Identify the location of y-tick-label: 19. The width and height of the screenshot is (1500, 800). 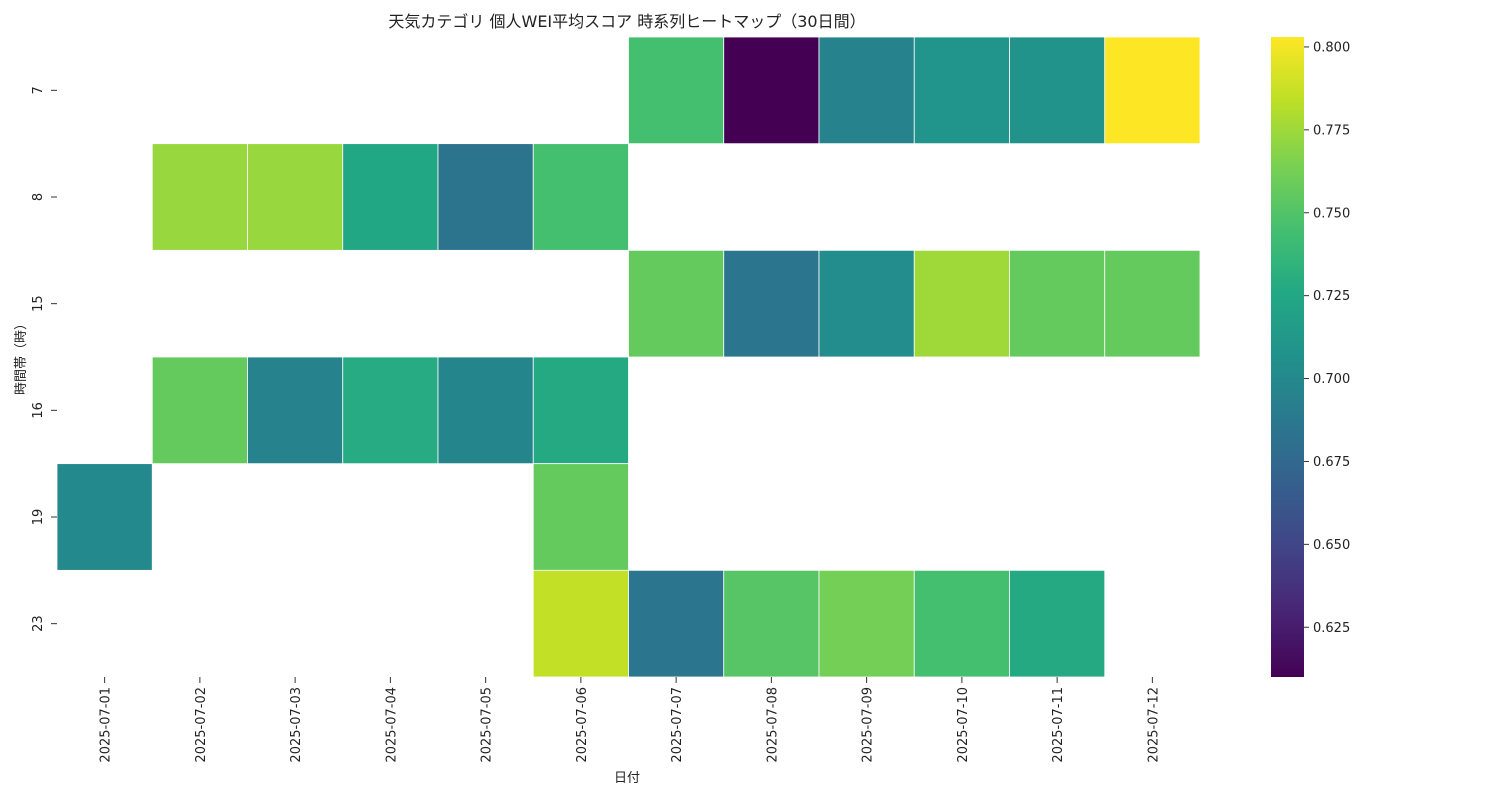
(38, 517).